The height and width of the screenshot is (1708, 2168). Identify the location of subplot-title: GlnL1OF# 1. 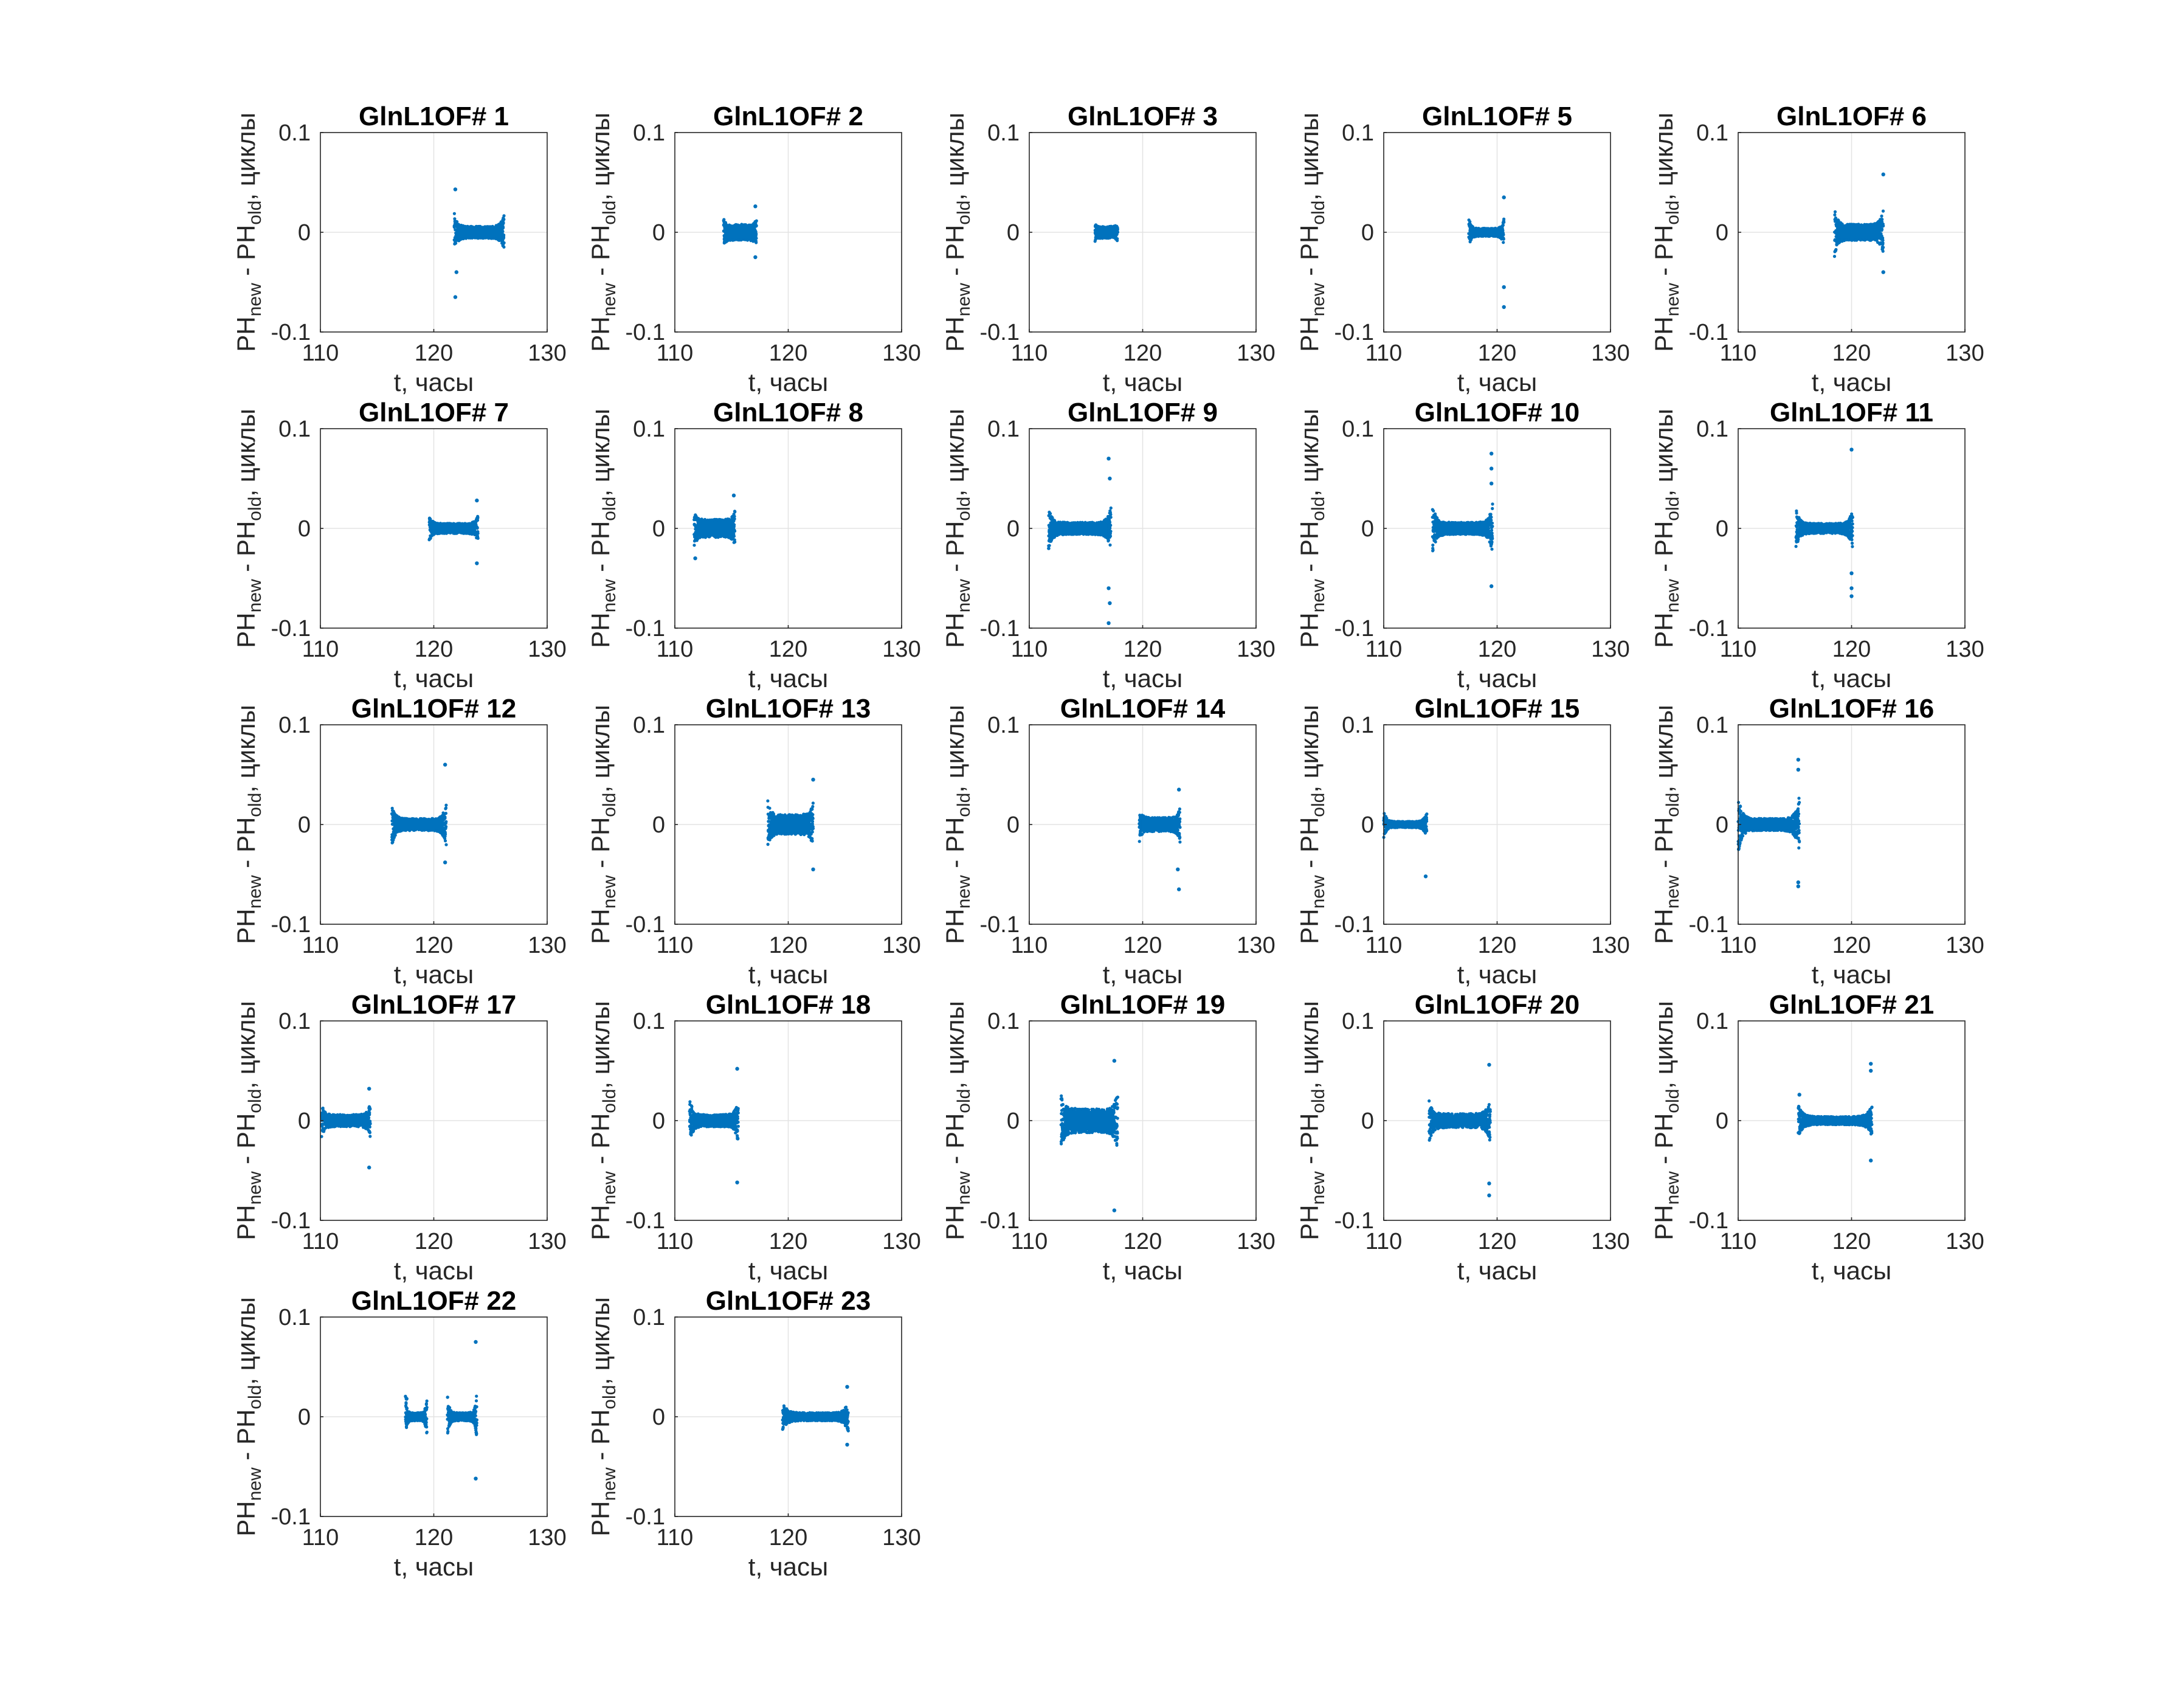
(434, 117).